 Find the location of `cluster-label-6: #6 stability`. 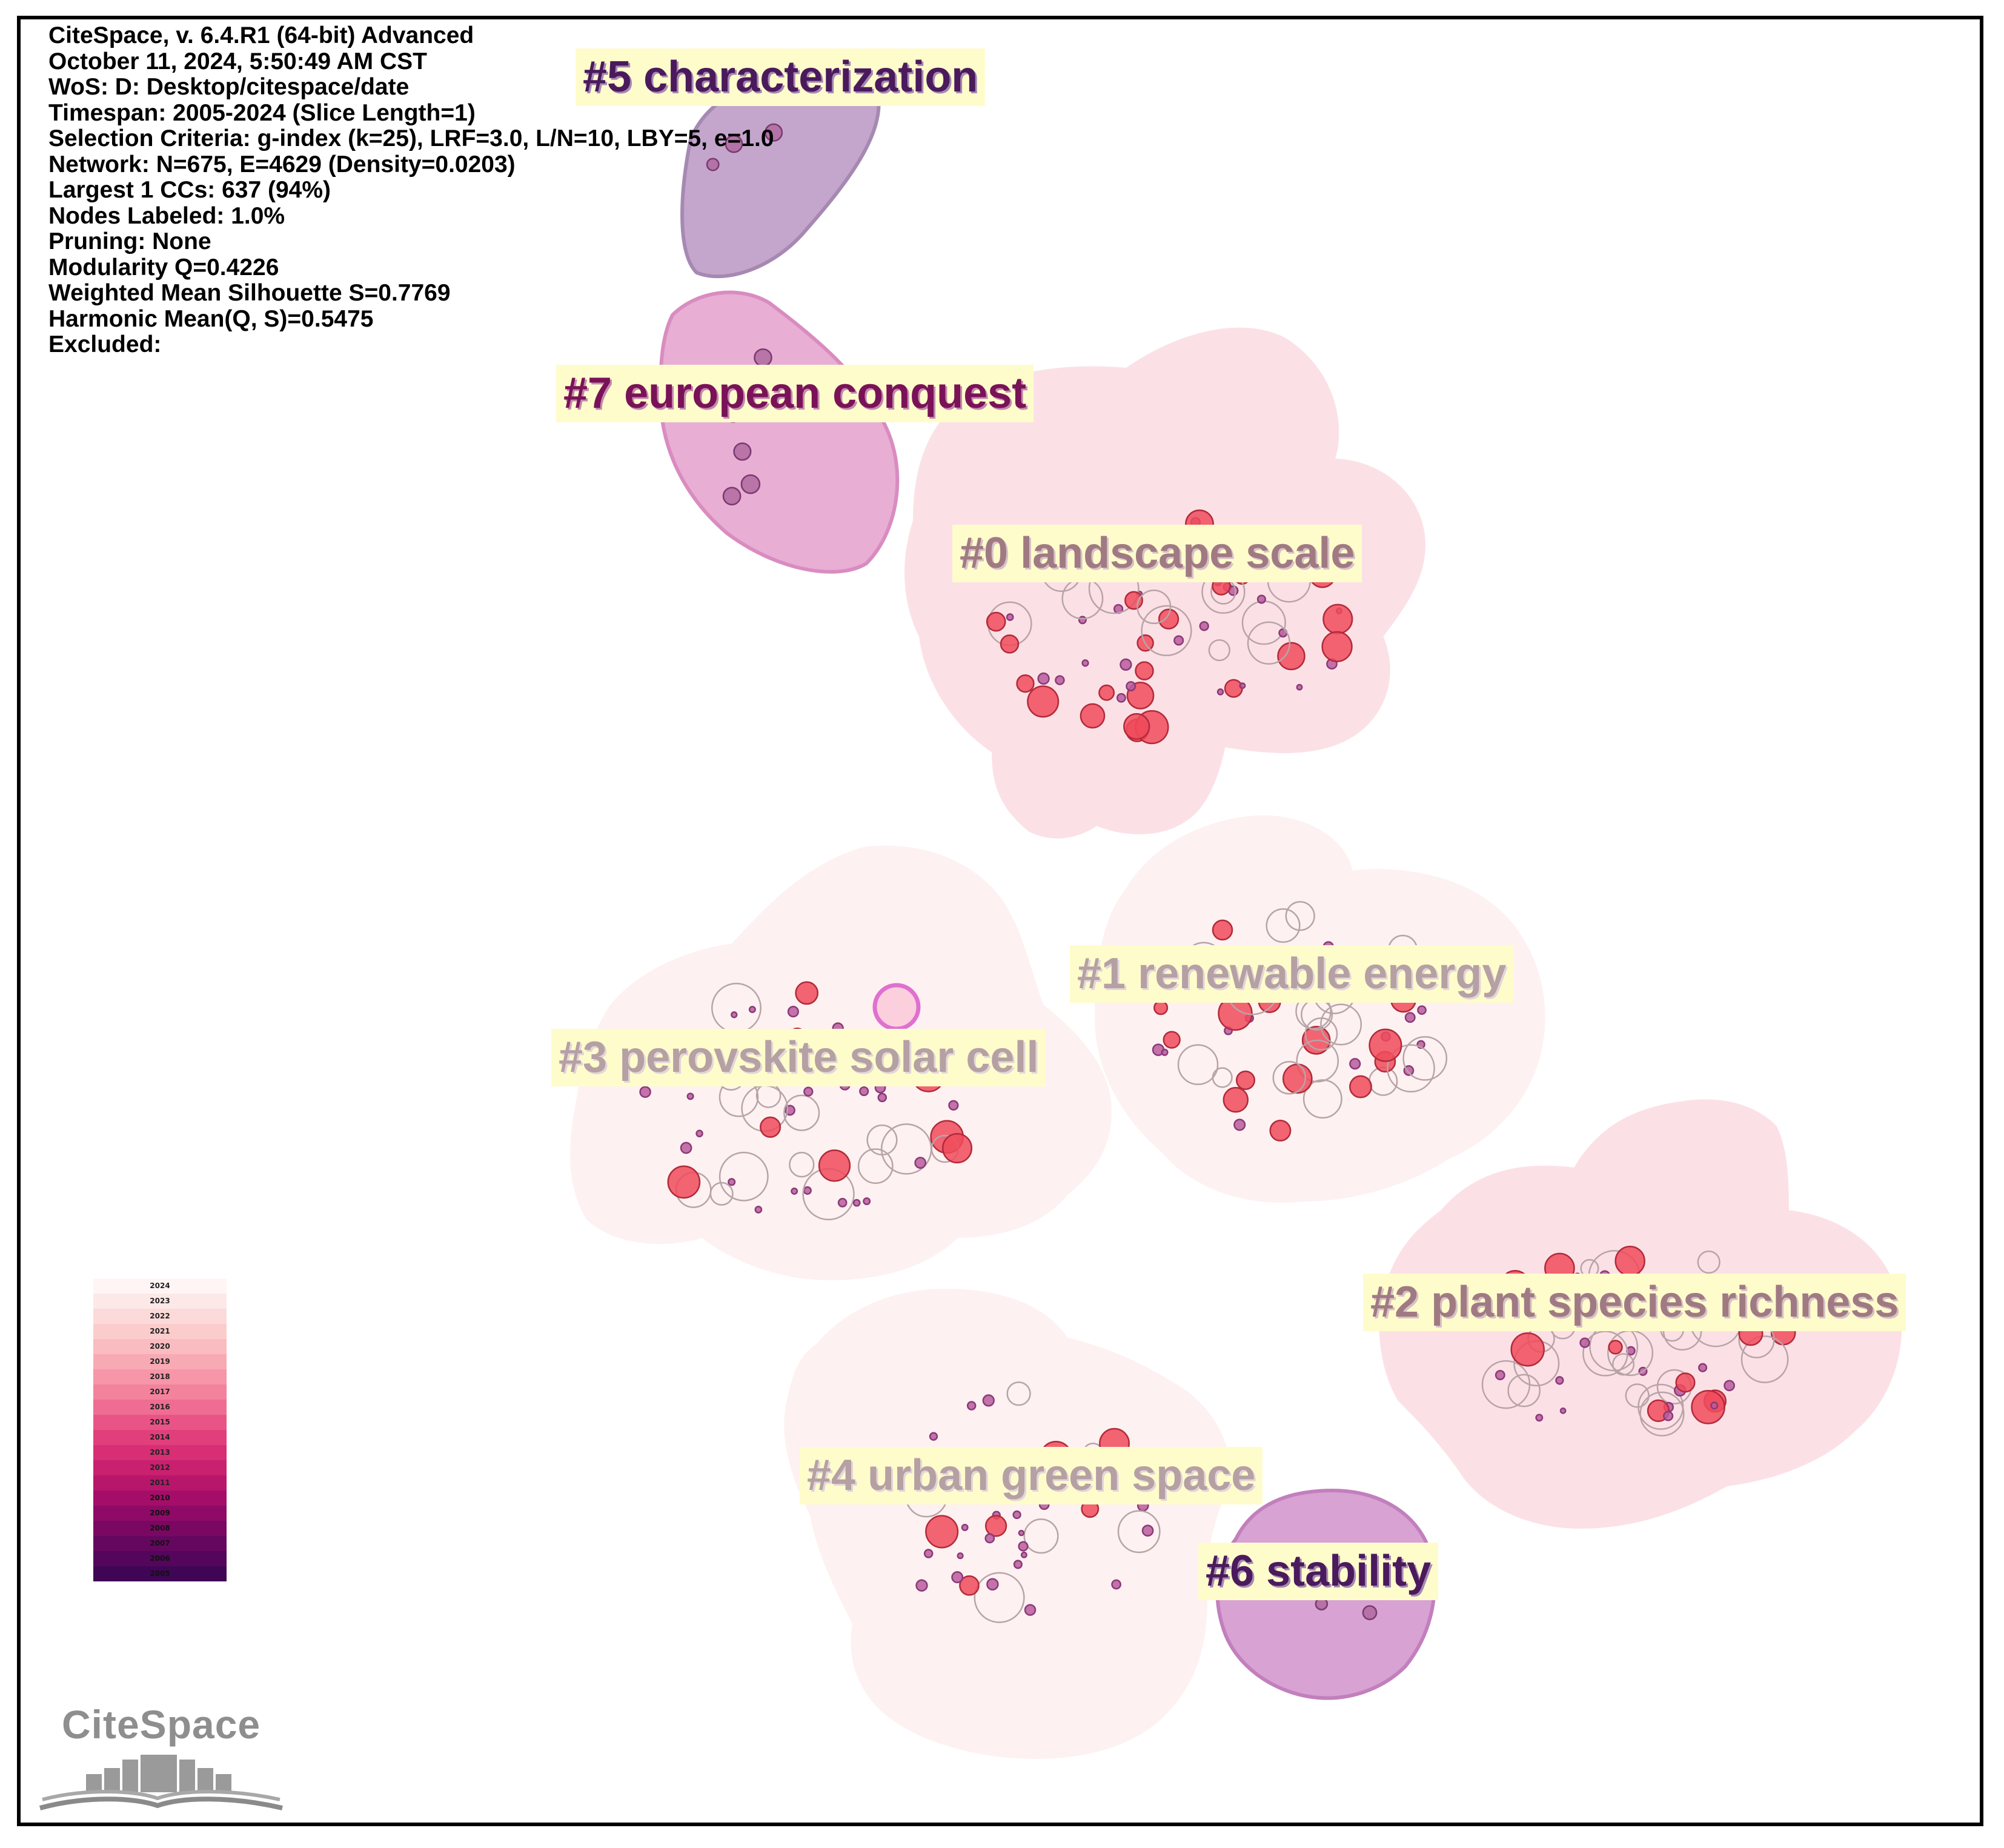

cluster-label-6: #6 stability is located at coordinates (1318, 1571).